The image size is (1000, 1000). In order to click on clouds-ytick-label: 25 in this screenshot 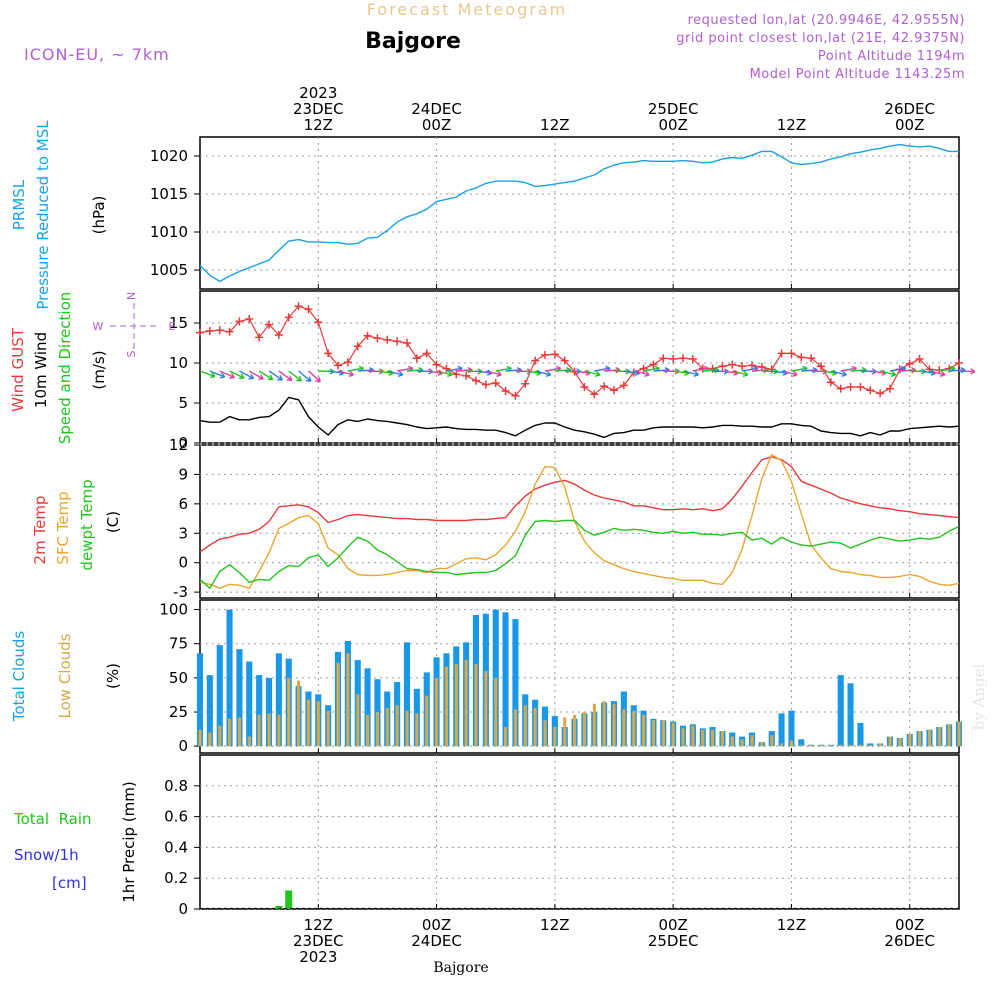, I will do `click(178, 712)`.